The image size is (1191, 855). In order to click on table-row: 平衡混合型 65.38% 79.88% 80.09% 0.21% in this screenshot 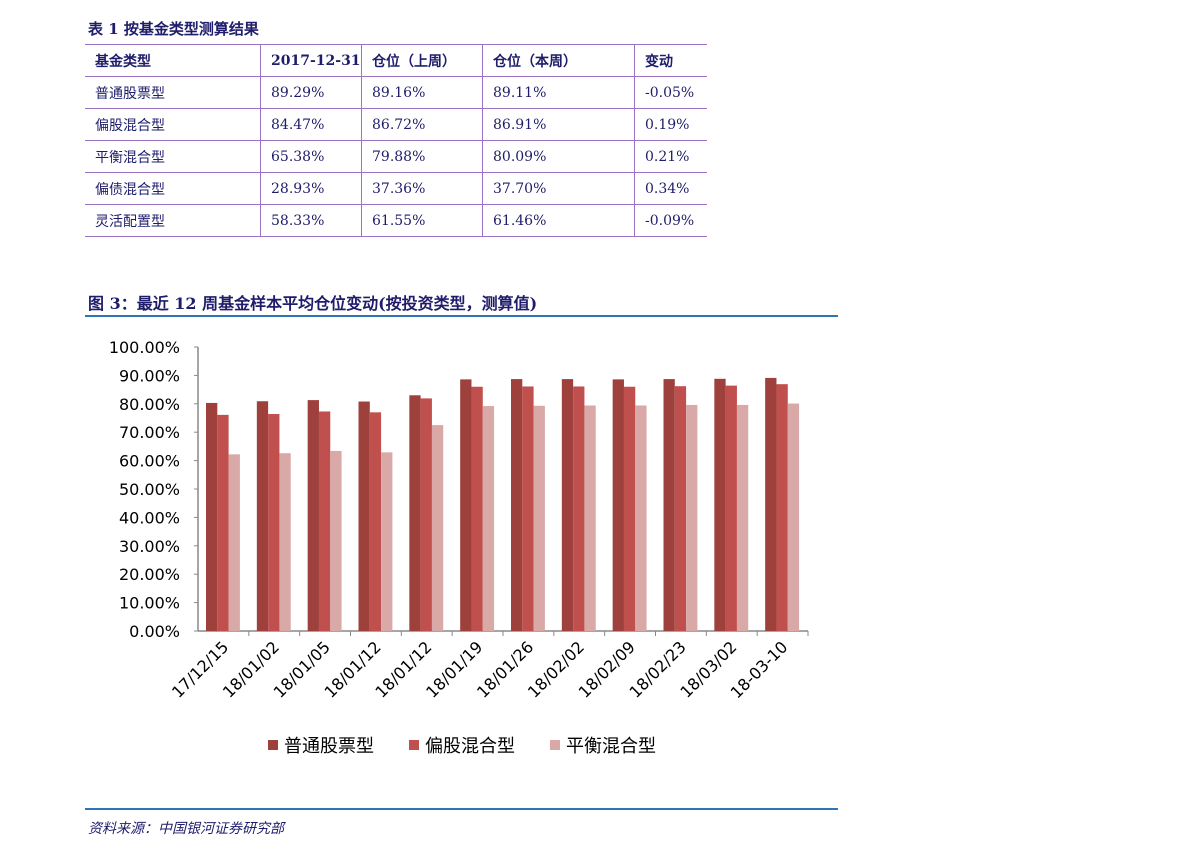, I will do `click(396, 156)`.